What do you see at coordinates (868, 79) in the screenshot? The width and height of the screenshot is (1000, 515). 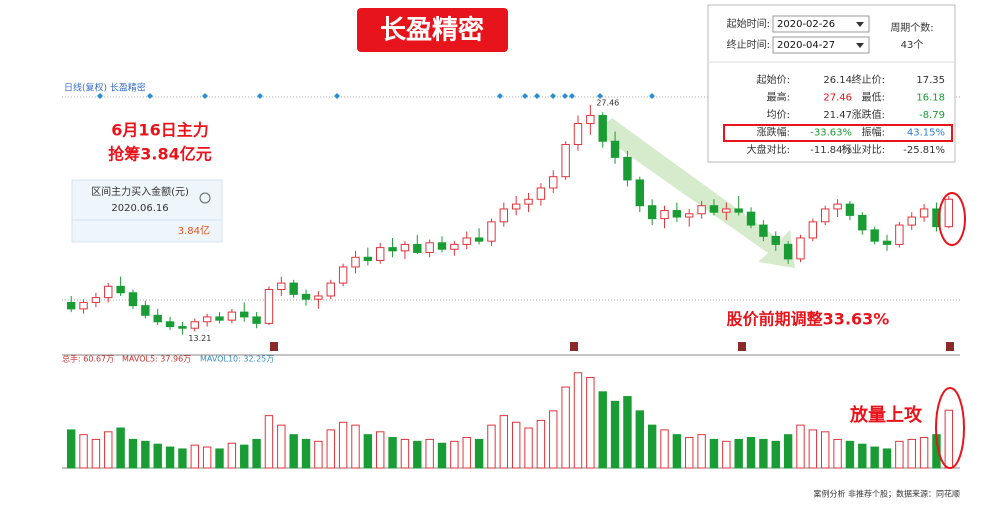 I see `panel-label: 终止价:` at bounding box center [868, 79].